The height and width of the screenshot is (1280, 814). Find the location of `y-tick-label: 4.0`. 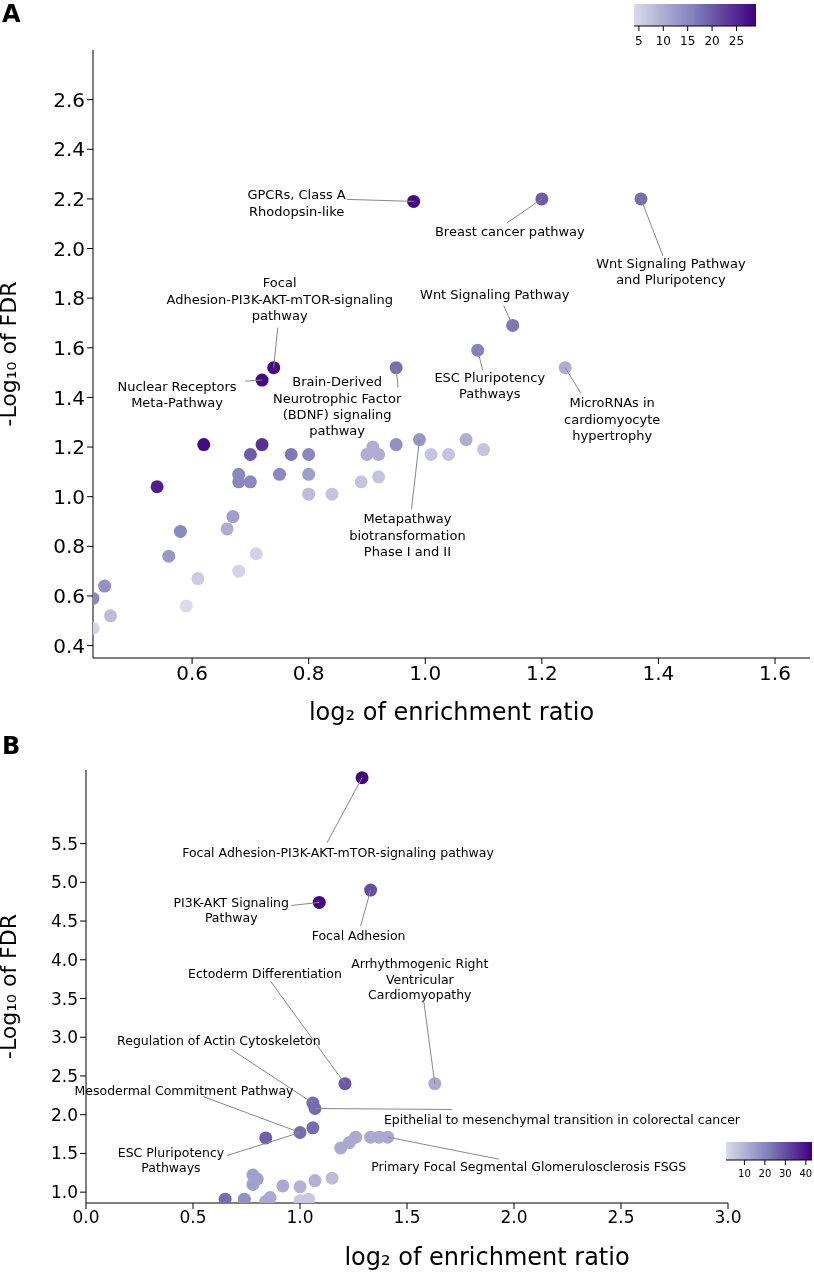

y-tick-label: 4.0 is located at coordinates (64, 959).